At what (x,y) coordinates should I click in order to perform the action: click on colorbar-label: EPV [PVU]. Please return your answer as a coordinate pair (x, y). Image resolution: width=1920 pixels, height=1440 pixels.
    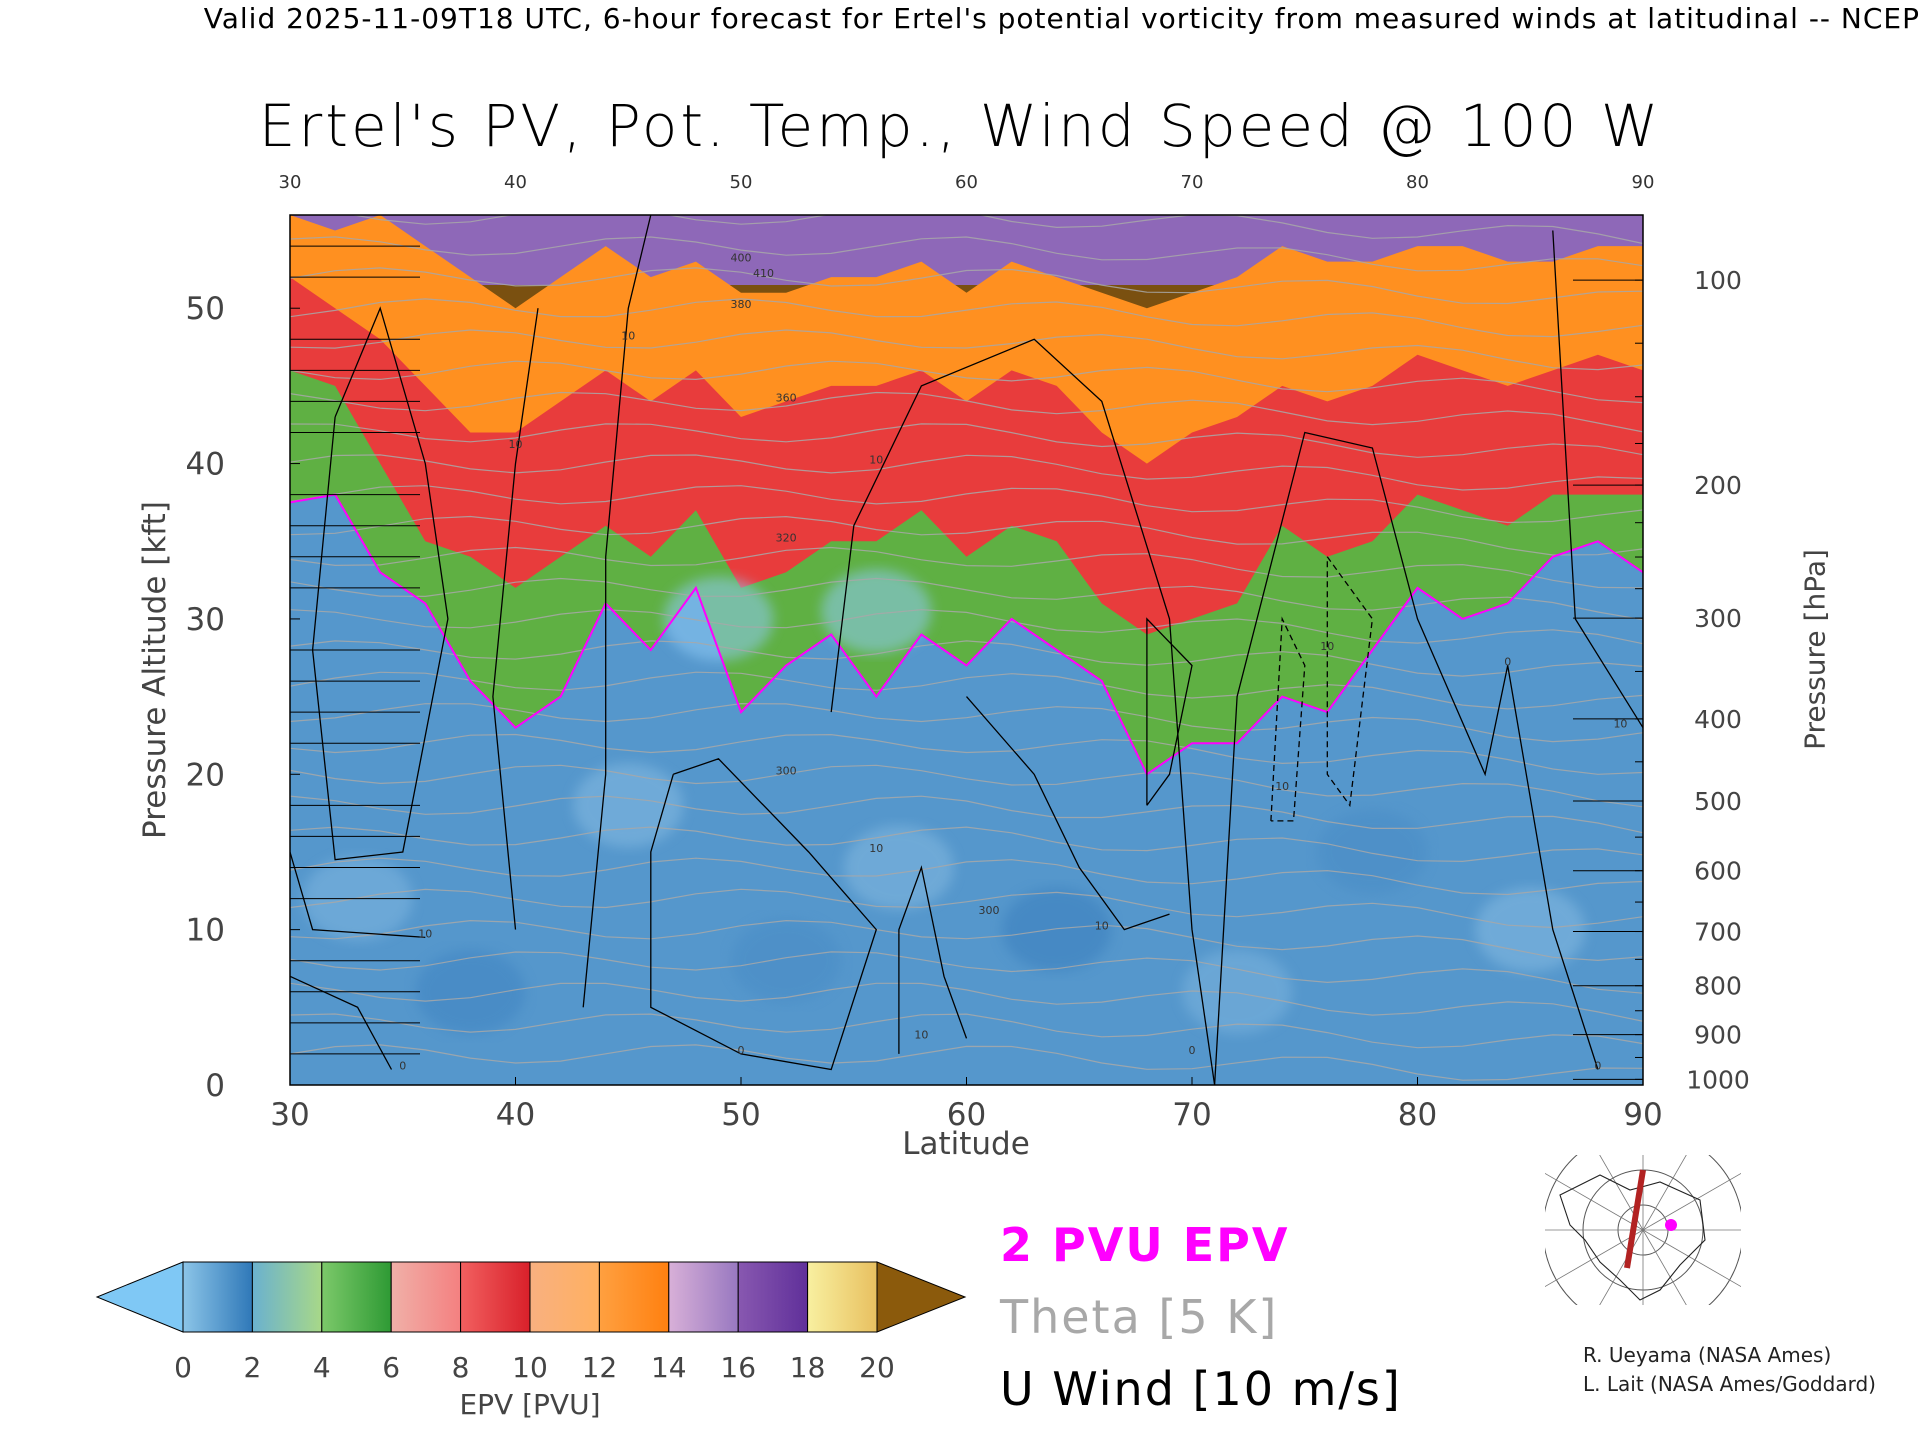
    Looking at the image, I should click on (530, 1404).